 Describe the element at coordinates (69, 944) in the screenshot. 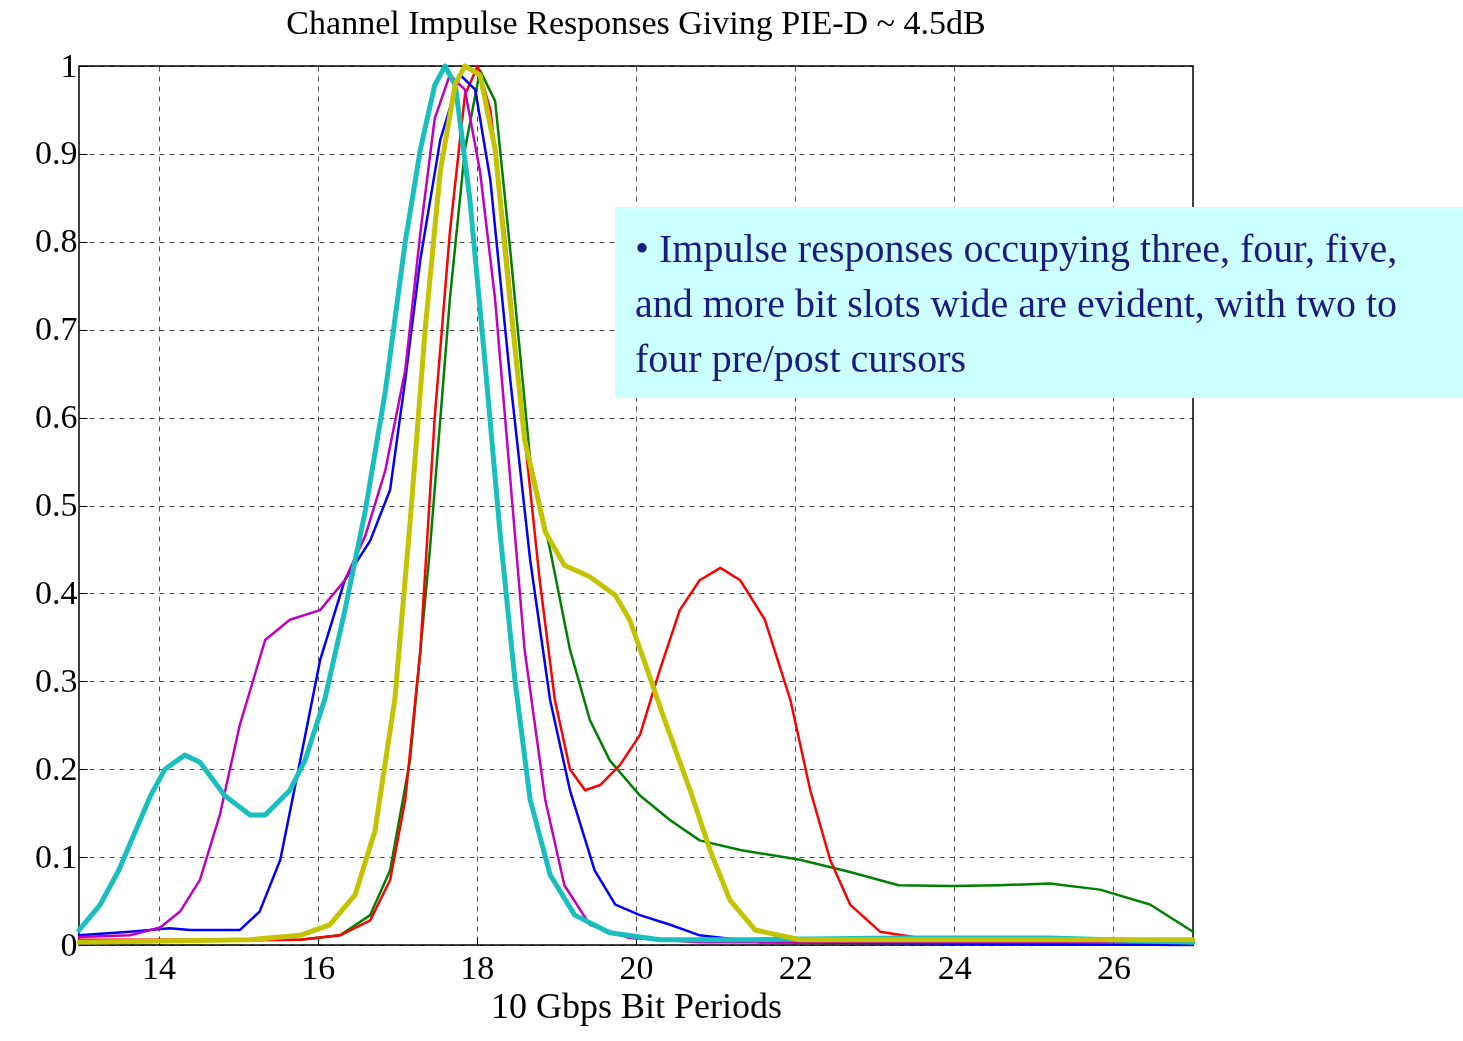

I see `y-tick-label: 0` at that location.